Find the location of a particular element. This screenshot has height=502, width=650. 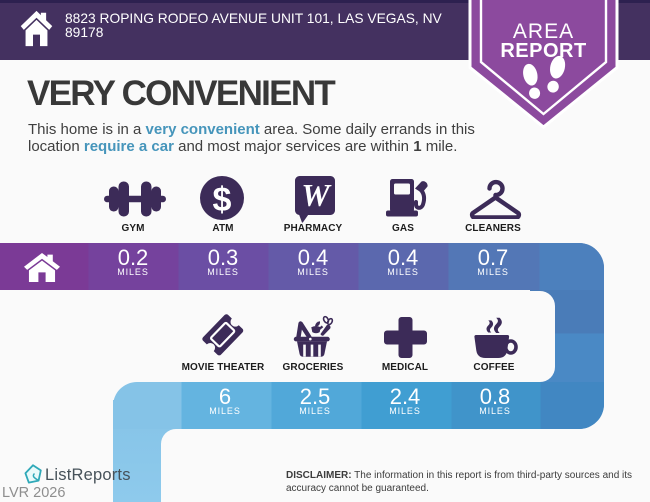

svg-text: REPORT is located at coordinates (543, 51).